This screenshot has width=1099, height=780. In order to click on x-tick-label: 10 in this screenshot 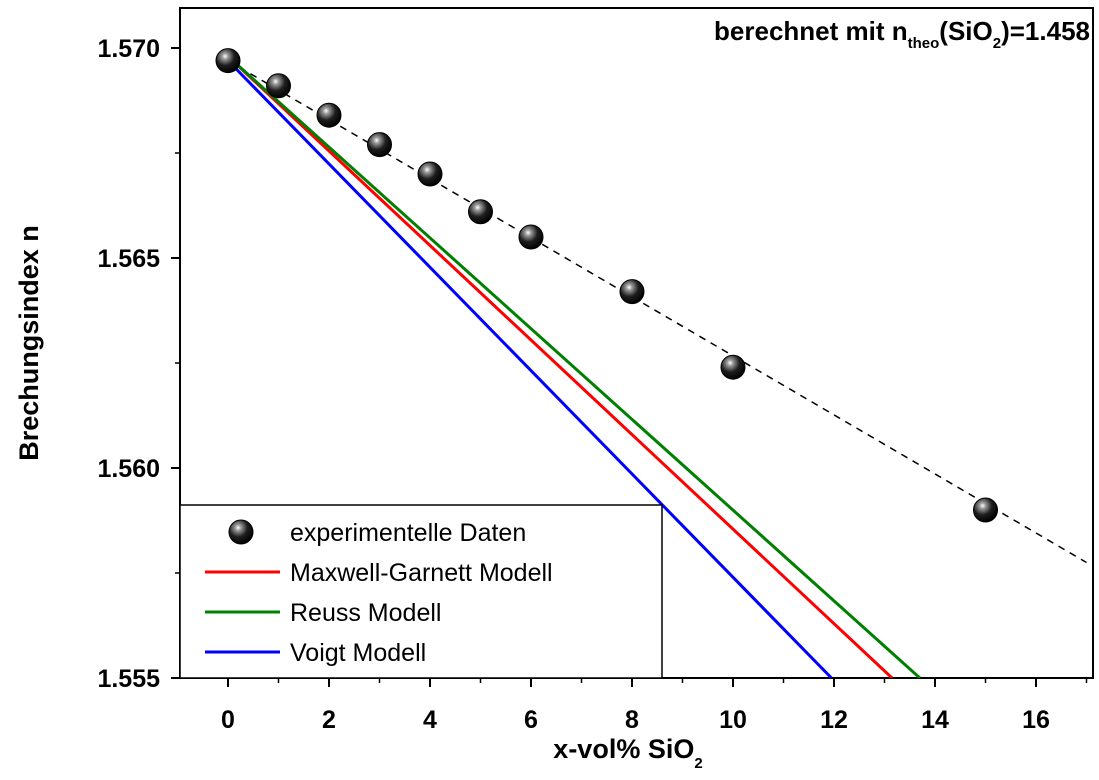, I will do `click(733, 720)`.